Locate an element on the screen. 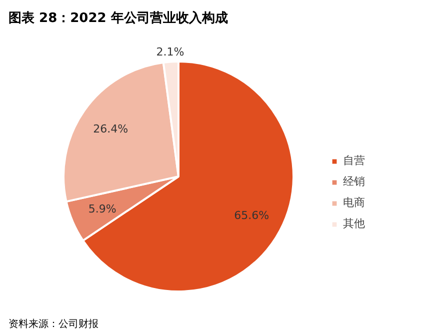 The image size is (426, 336). data-label: 26.4% is located at coordinates (110, 129).